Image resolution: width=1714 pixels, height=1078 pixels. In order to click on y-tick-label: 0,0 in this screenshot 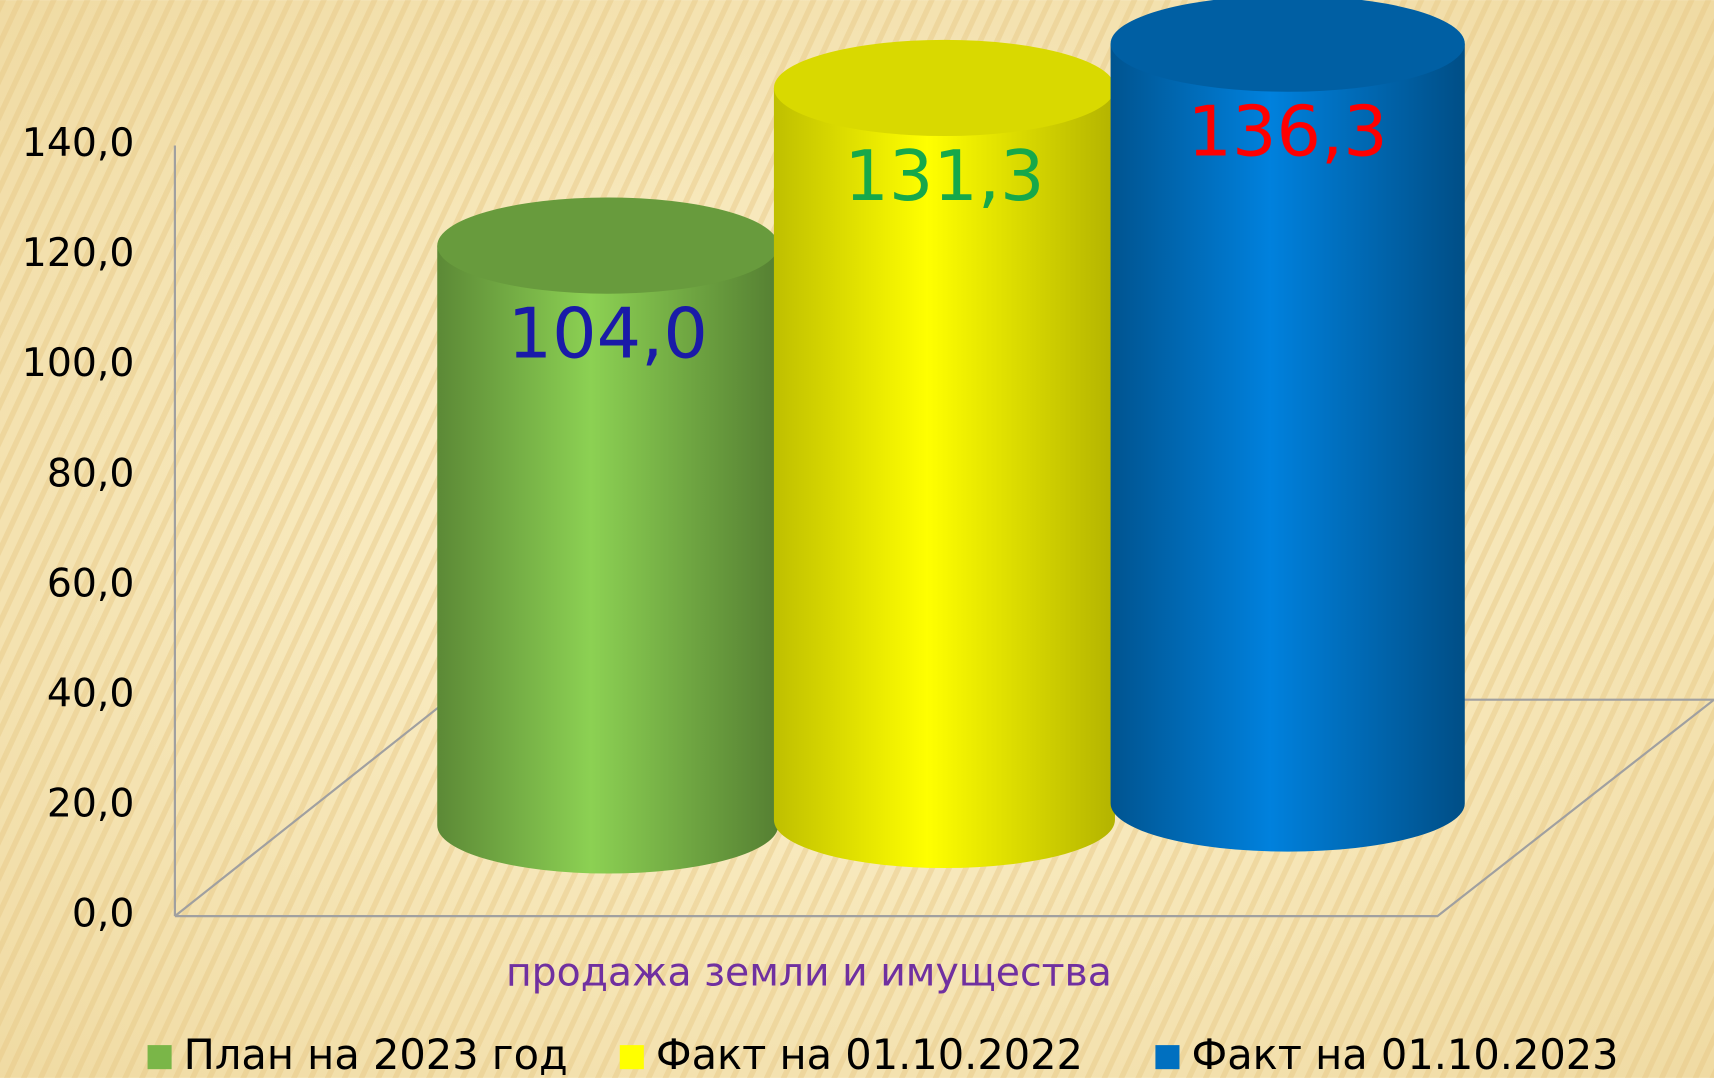, I will do `click(103, 914)`.